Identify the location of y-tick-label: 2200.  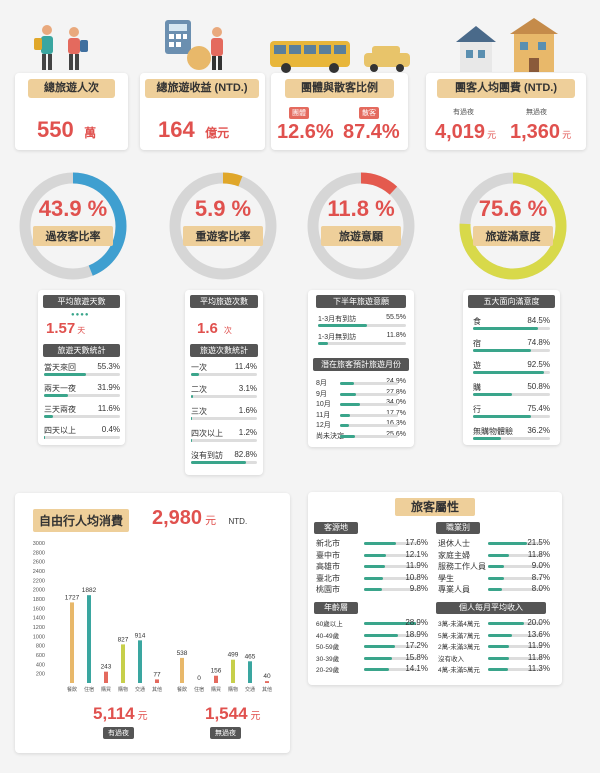
(39, 581).